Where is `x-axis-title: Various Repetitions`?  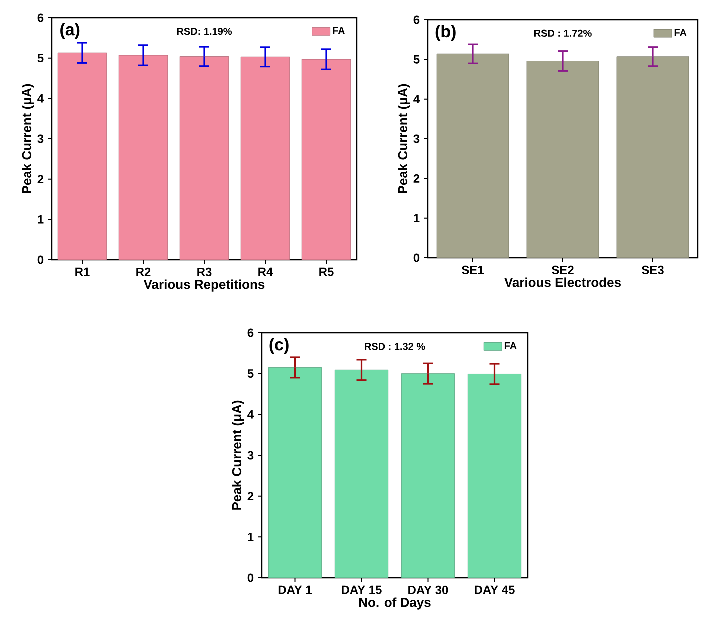 x-axis-title: Various Repetitions is located at coordinates (204, 286).